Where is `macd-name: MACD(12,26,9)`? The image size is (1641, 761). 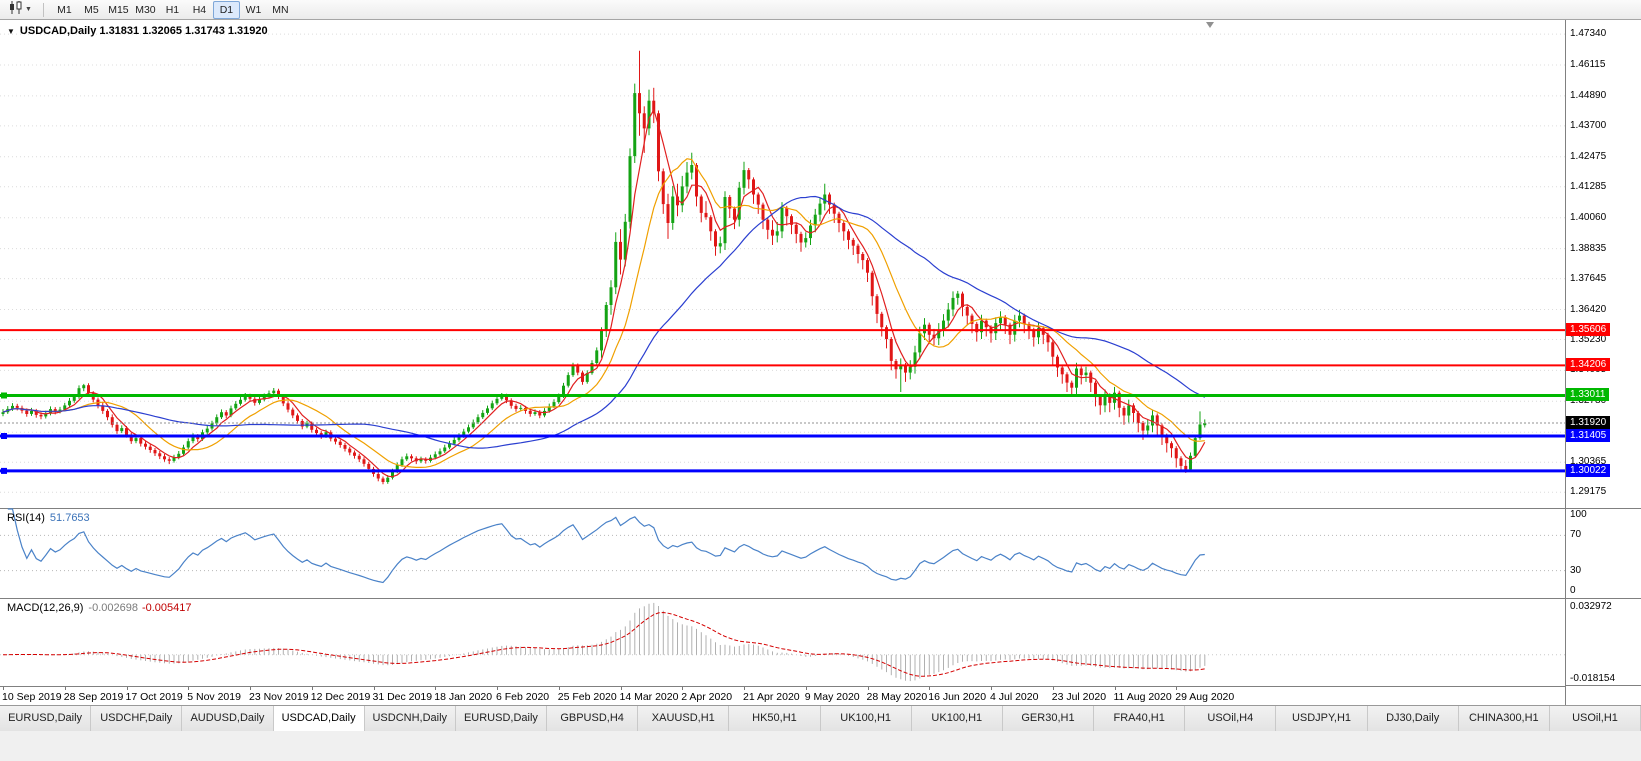 macd-name: MACD(12,26,9) is located at coordinates (45, 608).